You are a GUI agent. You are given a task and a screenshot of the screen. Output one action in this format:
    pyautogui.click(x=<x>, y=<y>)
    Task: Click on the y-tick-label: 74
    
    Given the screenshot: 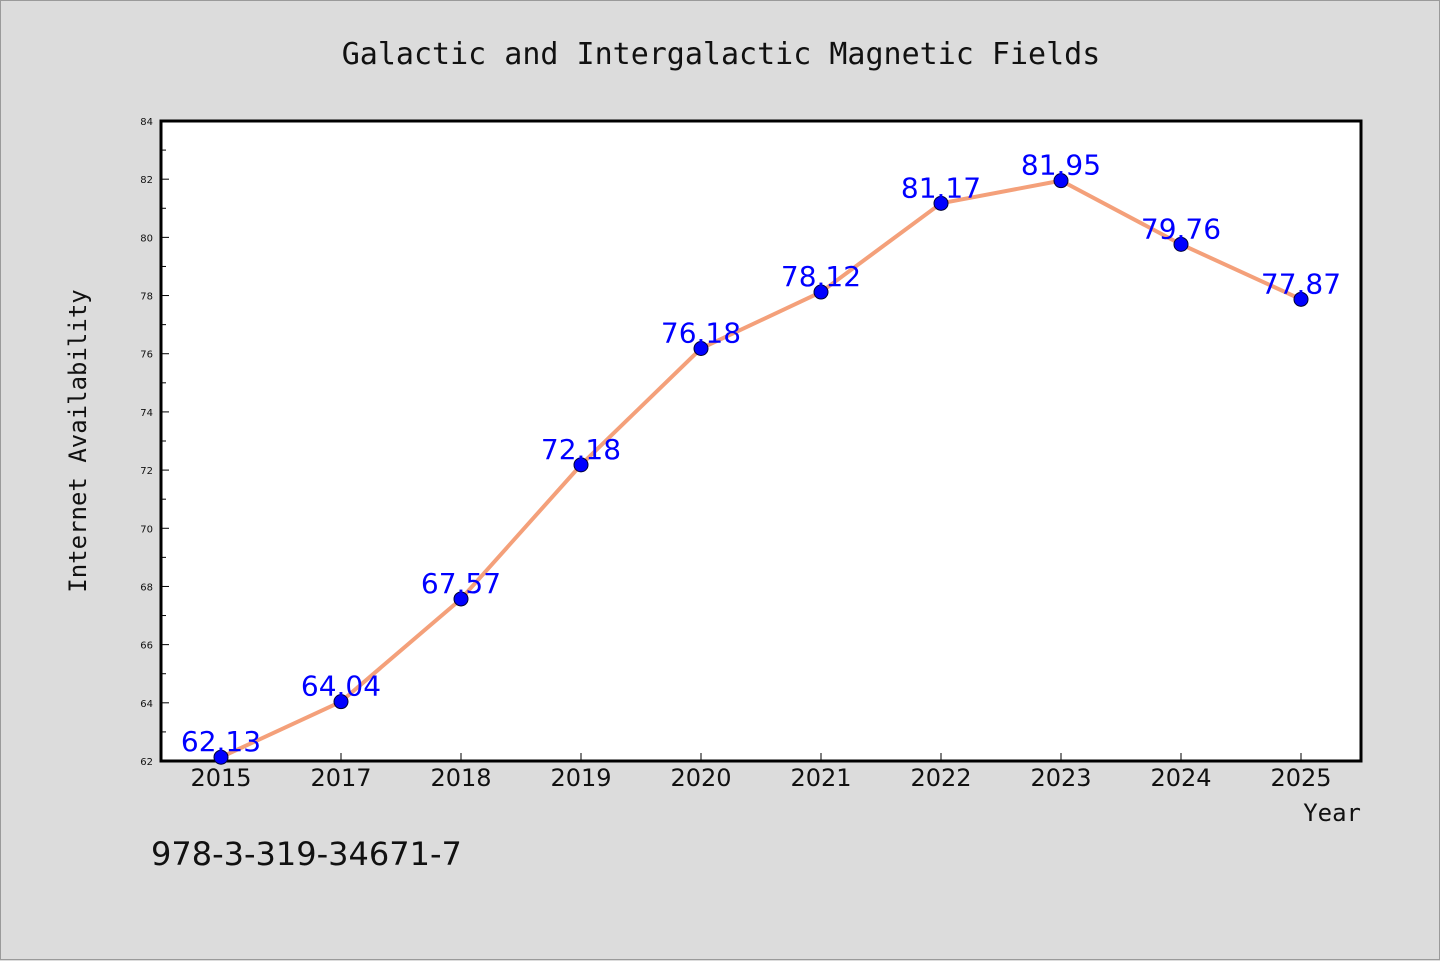 What is the action you would take?
    pyautogui.click(x=146, y=413)
    